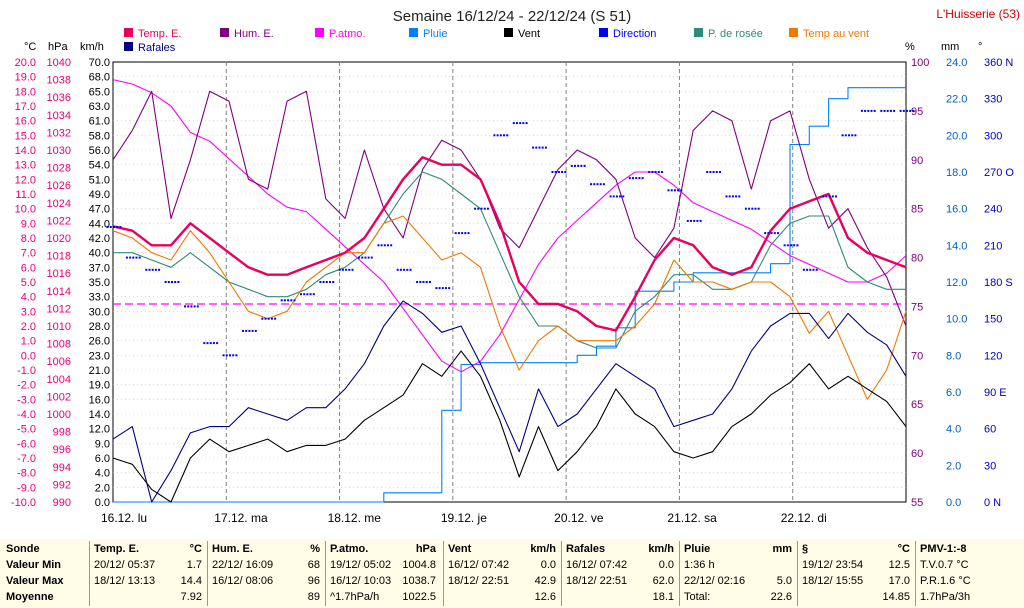  Describe the element at coordinates (545, 581) in the screenshot. I see `stats-value: 42.9` at that location.